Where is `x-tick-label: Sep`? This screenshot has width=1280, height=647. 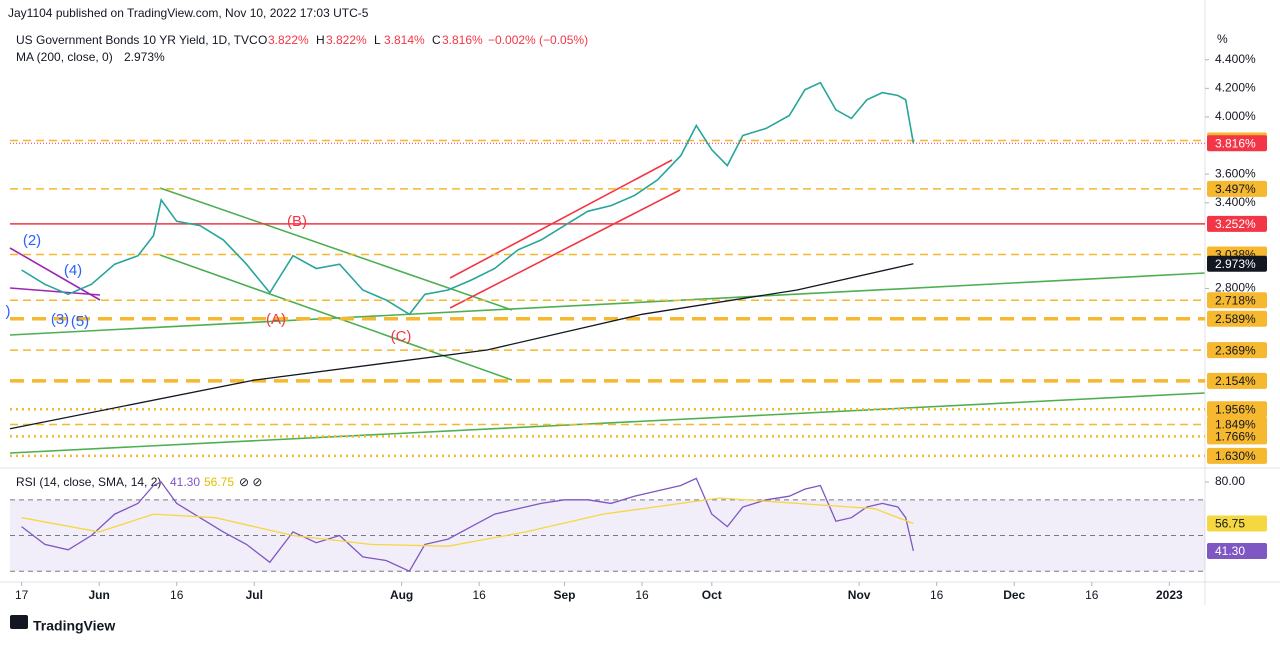
x-tick-label: Sep is located at coordinates (564, 595).